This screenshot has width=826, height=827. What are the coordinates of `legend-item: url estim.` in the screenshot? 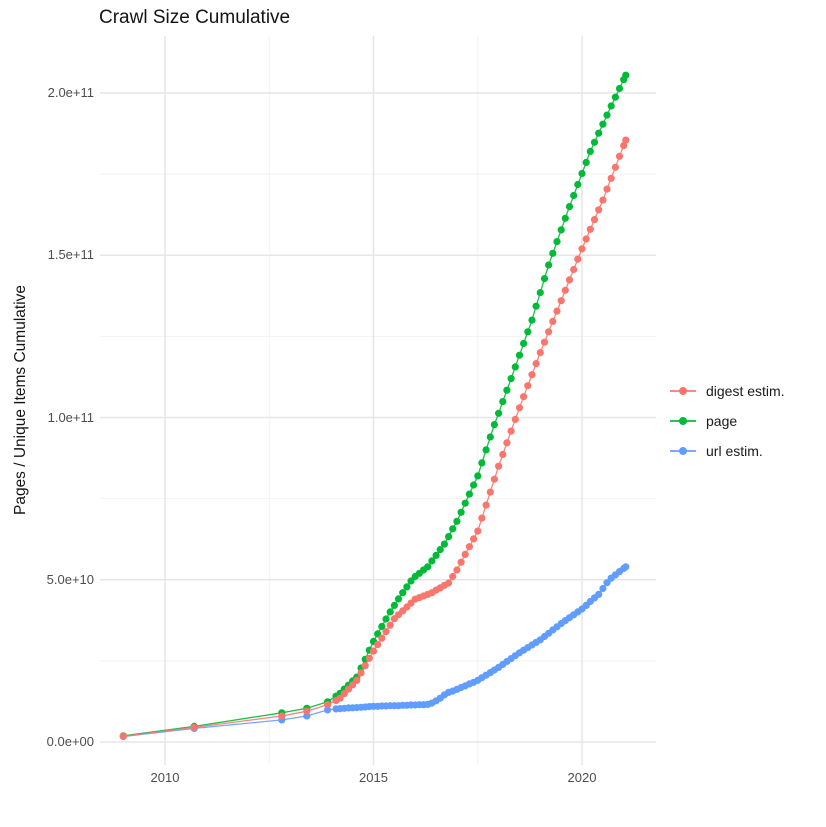 It's located at (727, 451).